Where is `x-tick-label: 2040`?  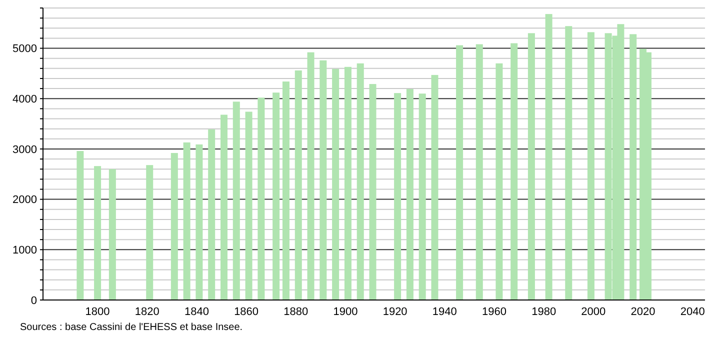
x-tick-label: 2040 is located at coordinates (692, 312).